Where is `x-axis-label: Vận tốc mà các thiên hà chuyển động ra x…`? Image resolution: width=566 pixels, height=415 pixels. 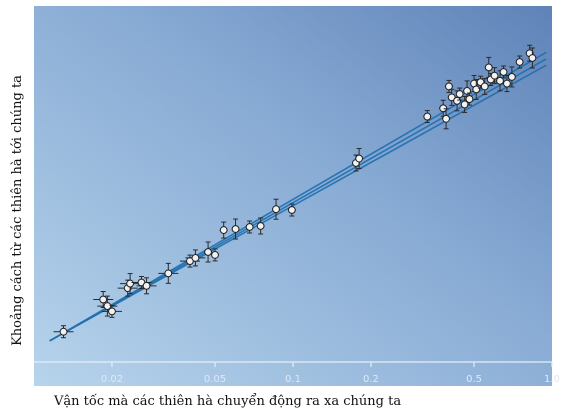 x-axis-label: Vận tốc mà các thiên hà chuyển động ra x… is located at coordinates (227, 401).